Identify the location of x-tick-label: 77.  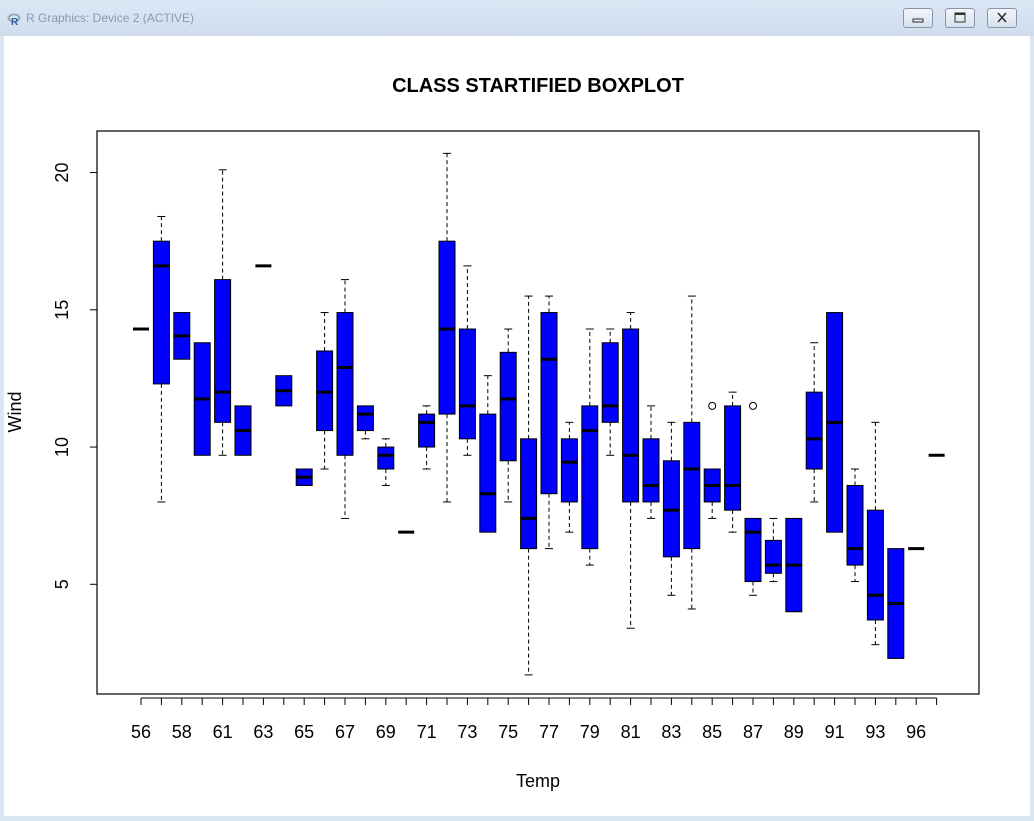
(549, 732).